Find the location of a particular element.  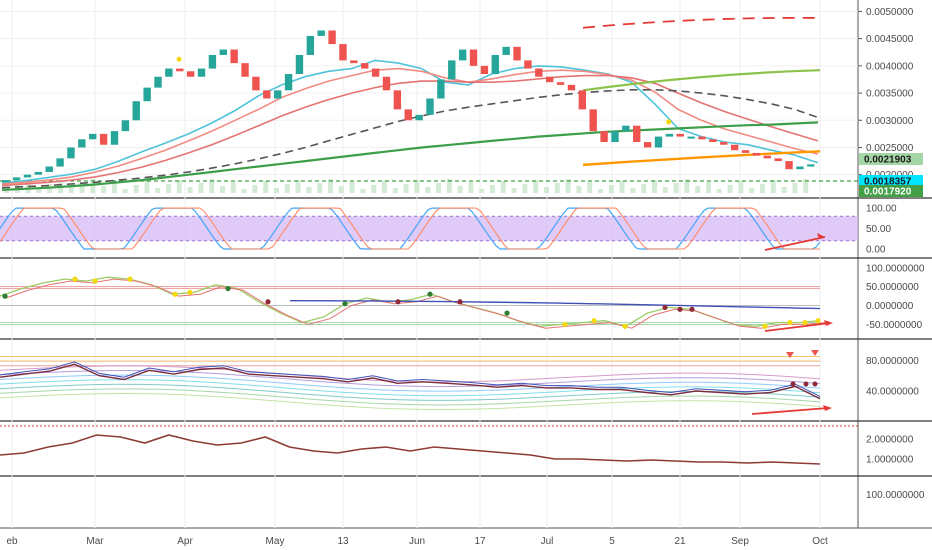

ribbon-tick-label: 40.0000000 is located at coordinates (892, 392).